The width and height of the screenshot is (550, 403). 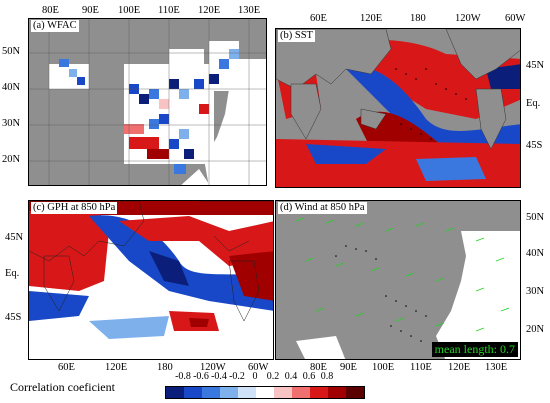 I want to click on tick-b-top-4: 60W, so click(x=515, y=18).